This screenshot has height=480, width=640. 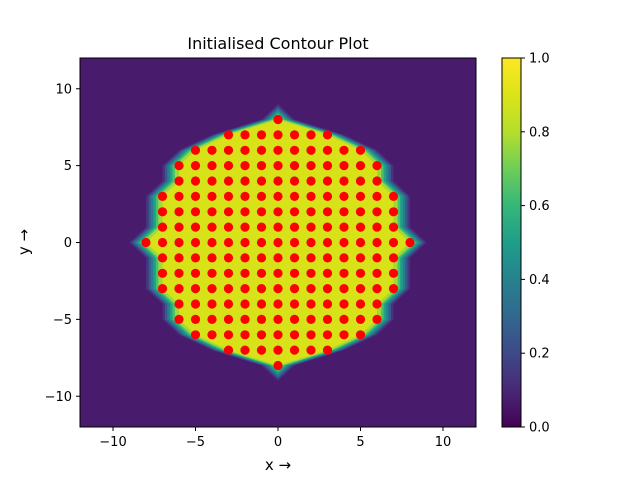 I want to click on colorbar-tick-label: 0.8, so click(x=539, y=132).